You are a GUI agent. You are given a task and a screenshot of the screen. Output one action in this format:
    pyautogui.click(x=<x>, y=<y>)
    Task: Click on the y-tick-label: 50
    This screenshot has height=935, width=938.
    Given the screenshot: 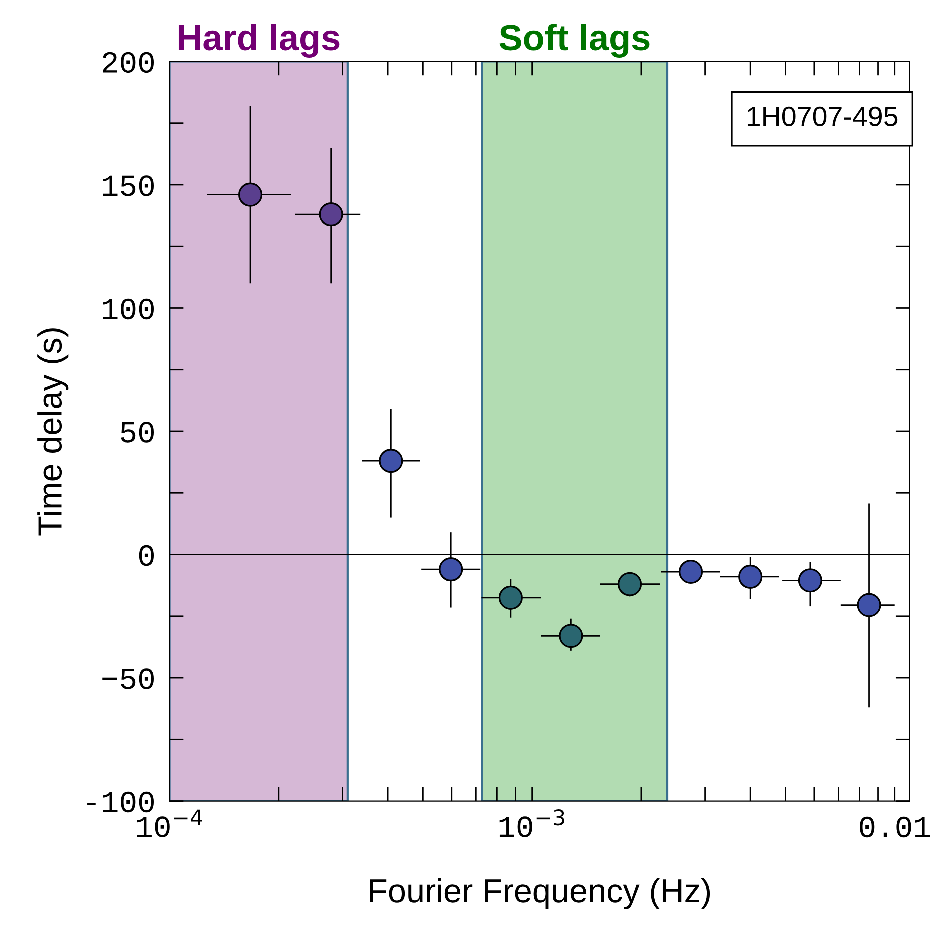 What is the action you would take?
    pyautogui.click(x=137, y=432)
    